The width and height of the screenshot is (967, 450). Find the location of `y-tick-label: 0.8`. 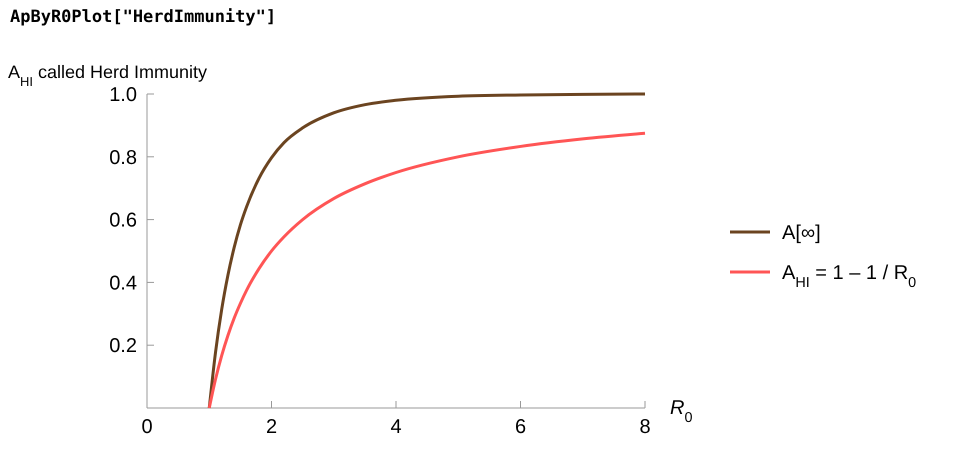

y-tick-label: 0.8 is located at coordinates (123, 157).